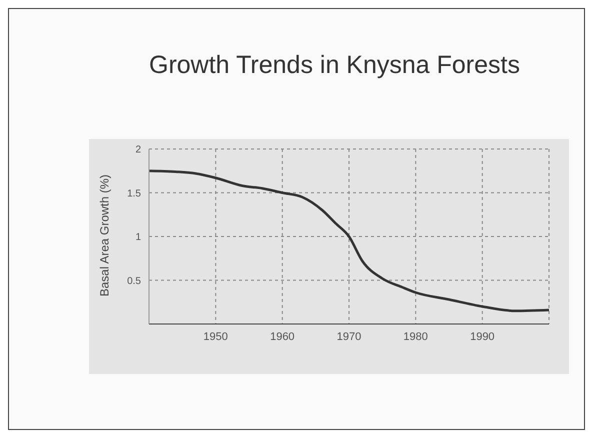 The height and width of the screenshot is (440, 597). What do you see at coordinates (134, 194) in the screenshot?
I see `y-tick-label: 1.5` at bounding box center [134, 194].